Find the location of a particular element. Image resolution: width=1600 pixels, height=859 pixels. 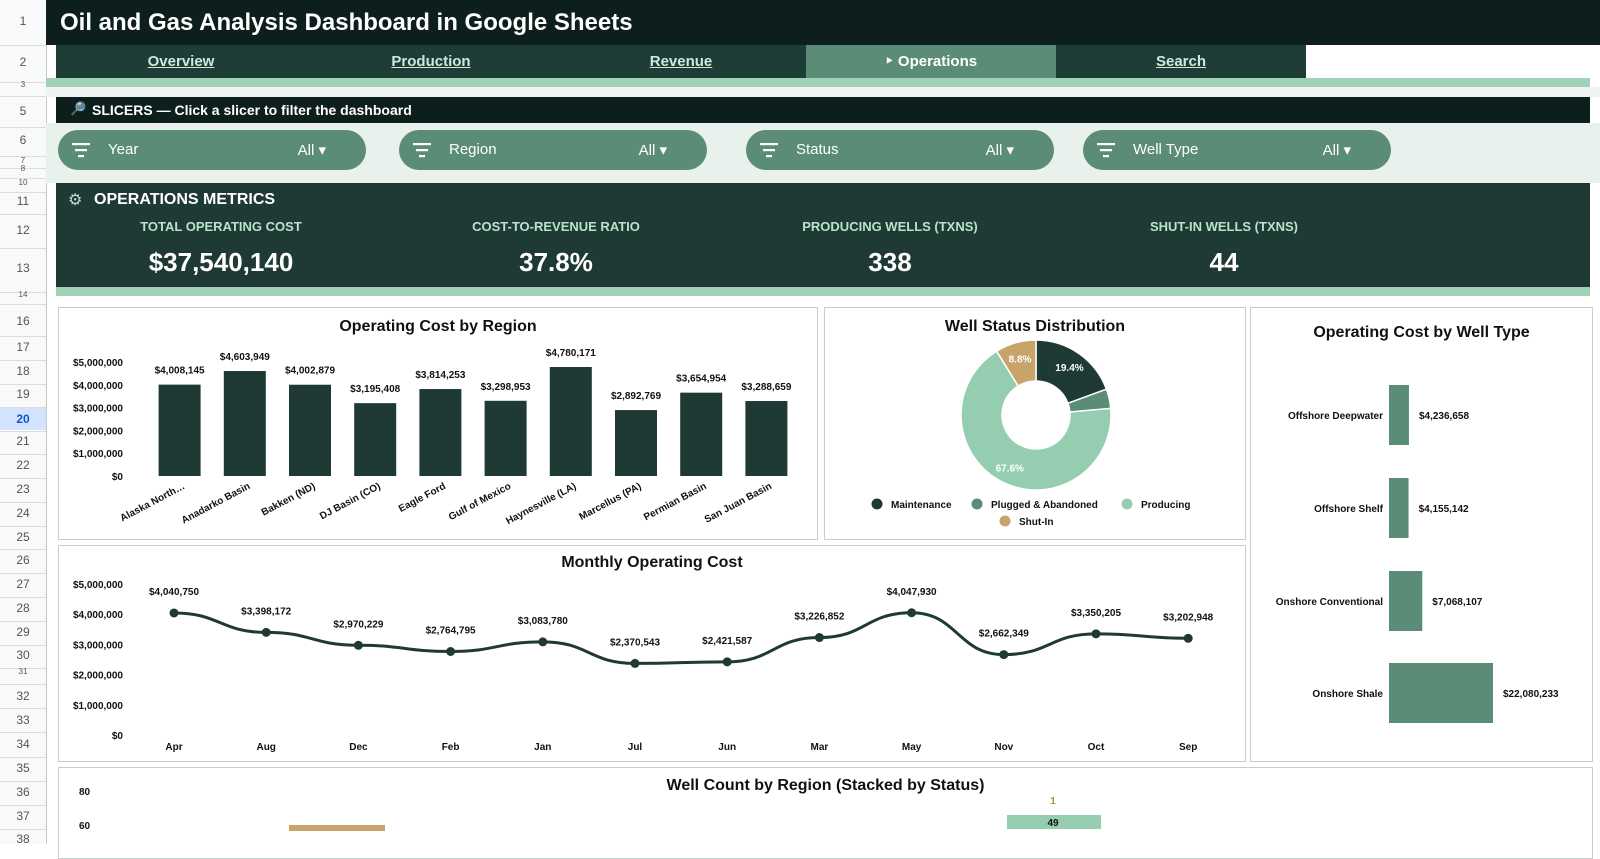

row-number: 10 is located at coordinates (23, 182).